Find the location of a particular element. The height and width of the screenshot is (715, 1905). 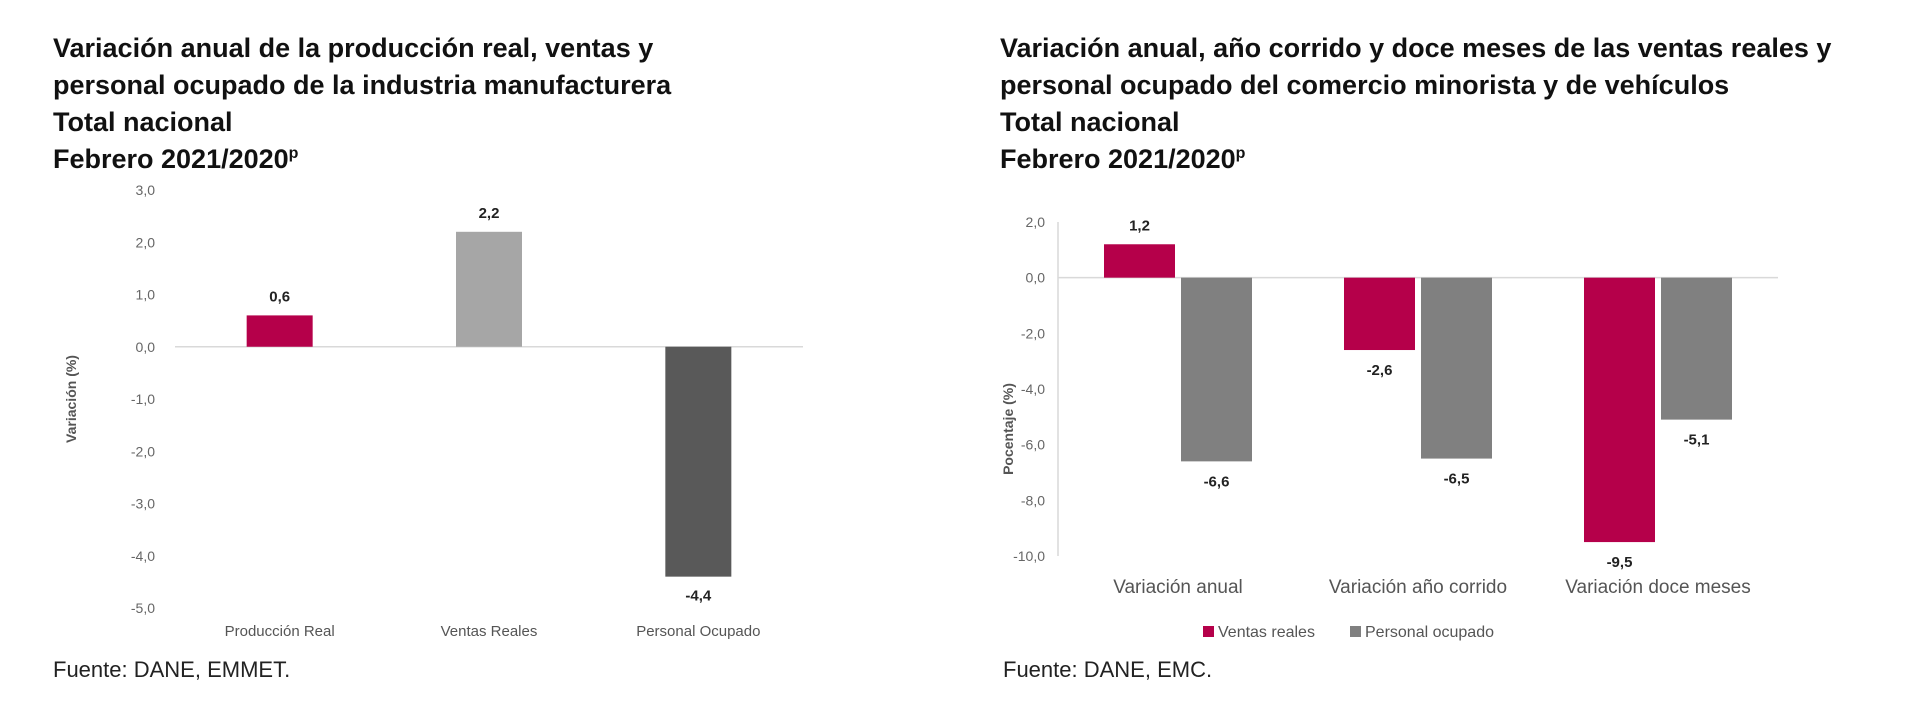

y-axis-label: Pocentaje (%) is located at coordinates (1008, 429).